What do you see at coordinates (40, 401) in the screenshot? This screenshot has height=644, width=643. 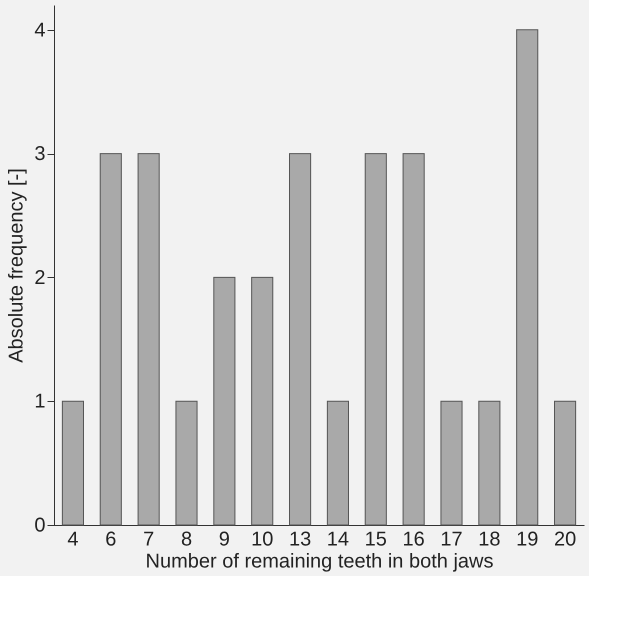 I see `y-tick-label: 1` at bounding box center [40, 401].